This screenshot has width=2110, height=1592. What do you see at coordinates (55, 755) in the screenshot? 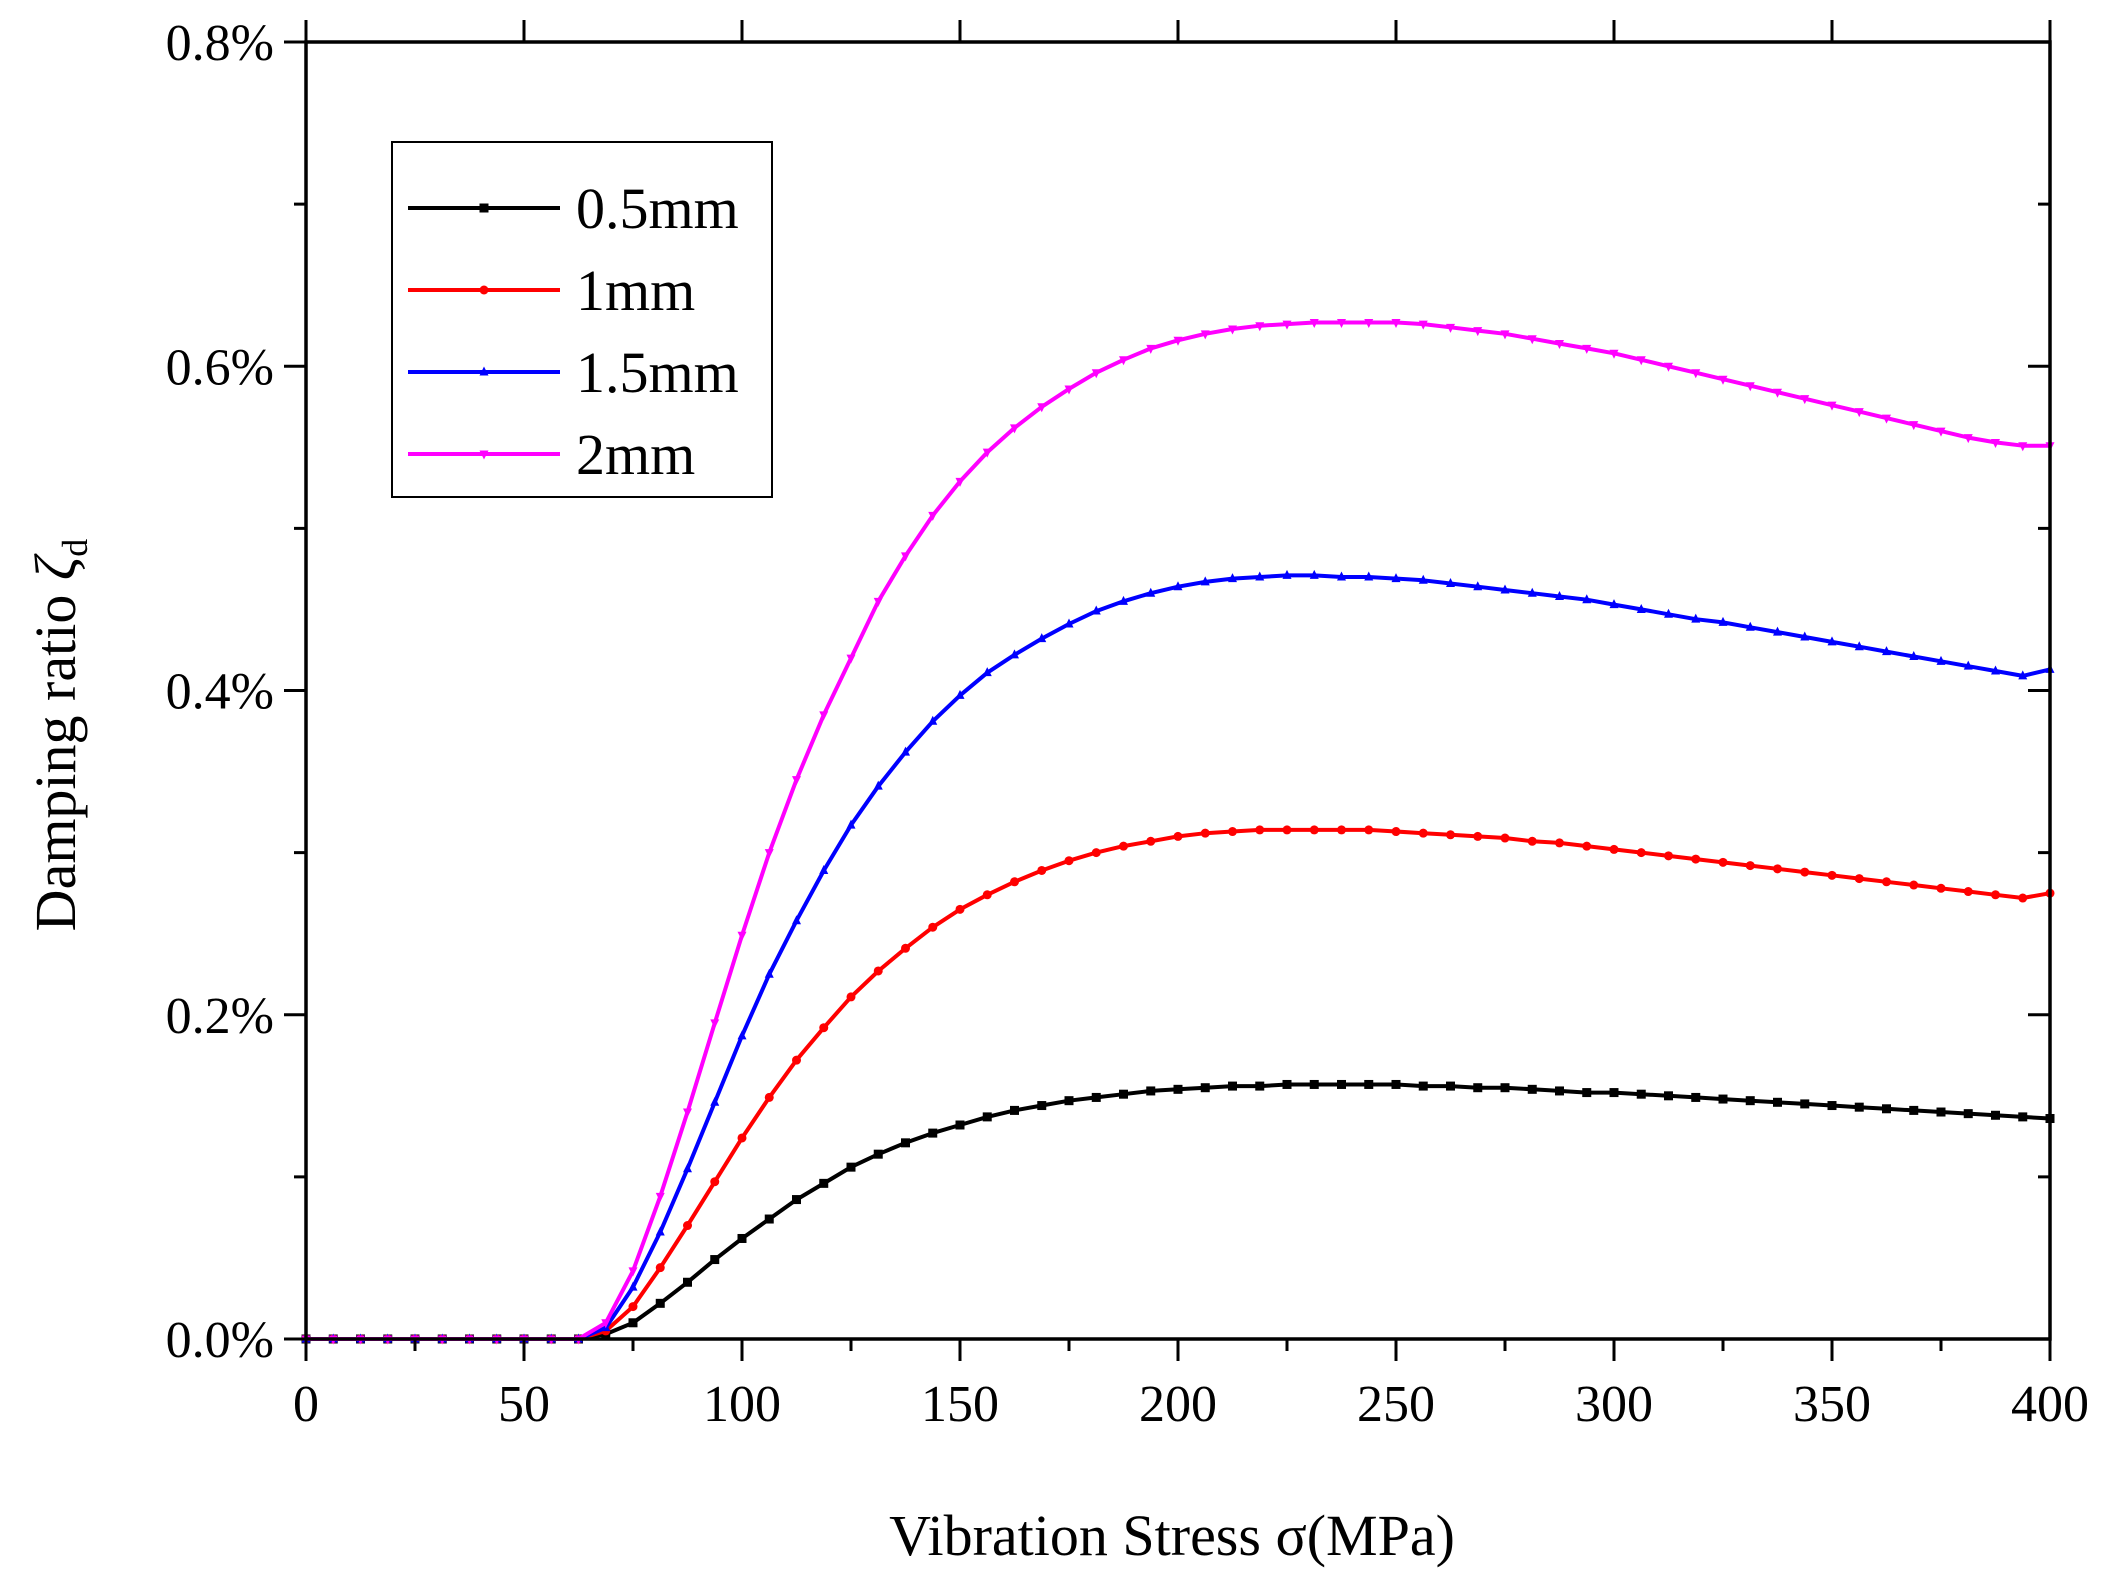
I see `y-axis-title-text: Damping ratio` at bounding box center [55, 755].